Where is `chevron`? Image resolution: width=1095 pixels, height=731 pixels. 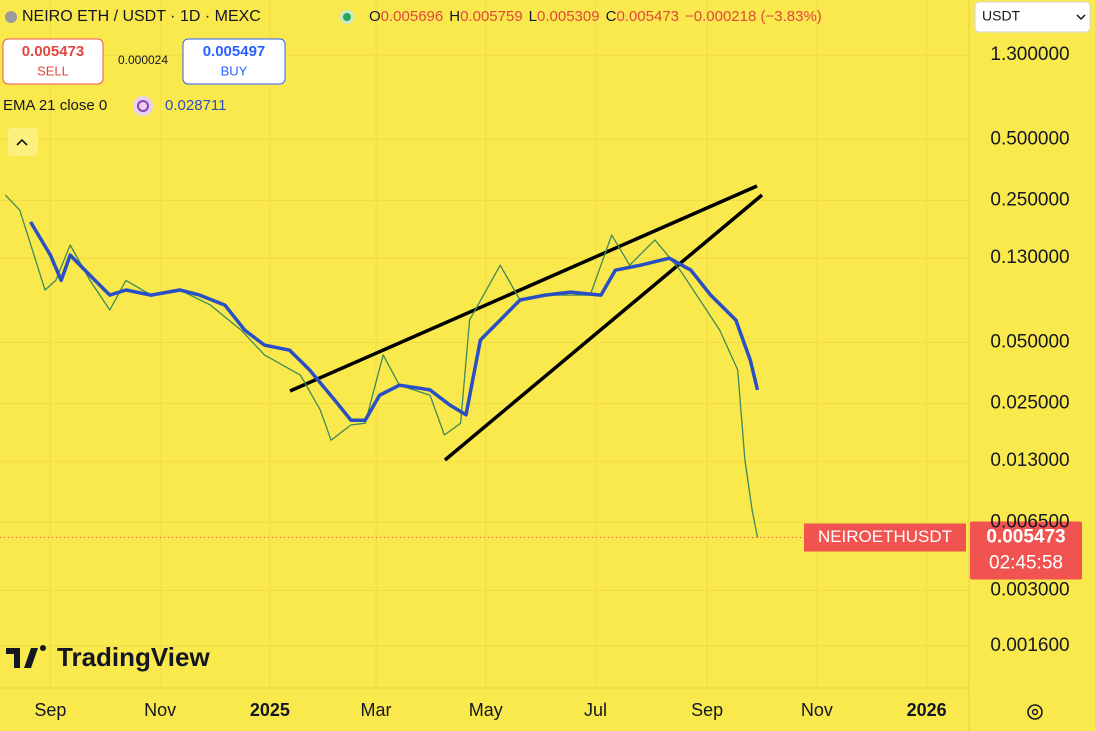 chevron is located at coordinates (1081, 17).